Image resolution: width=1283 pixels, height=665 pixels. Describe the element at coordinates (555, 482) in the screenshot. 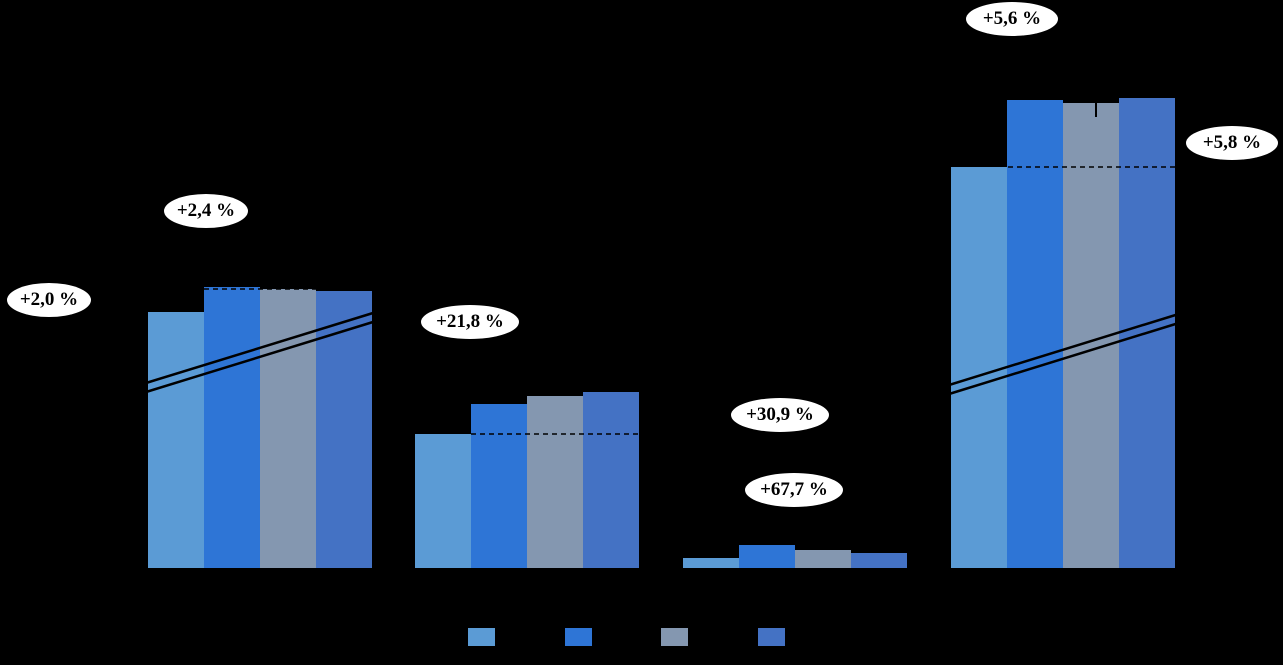

I see `bar-group2-series3` at that location.